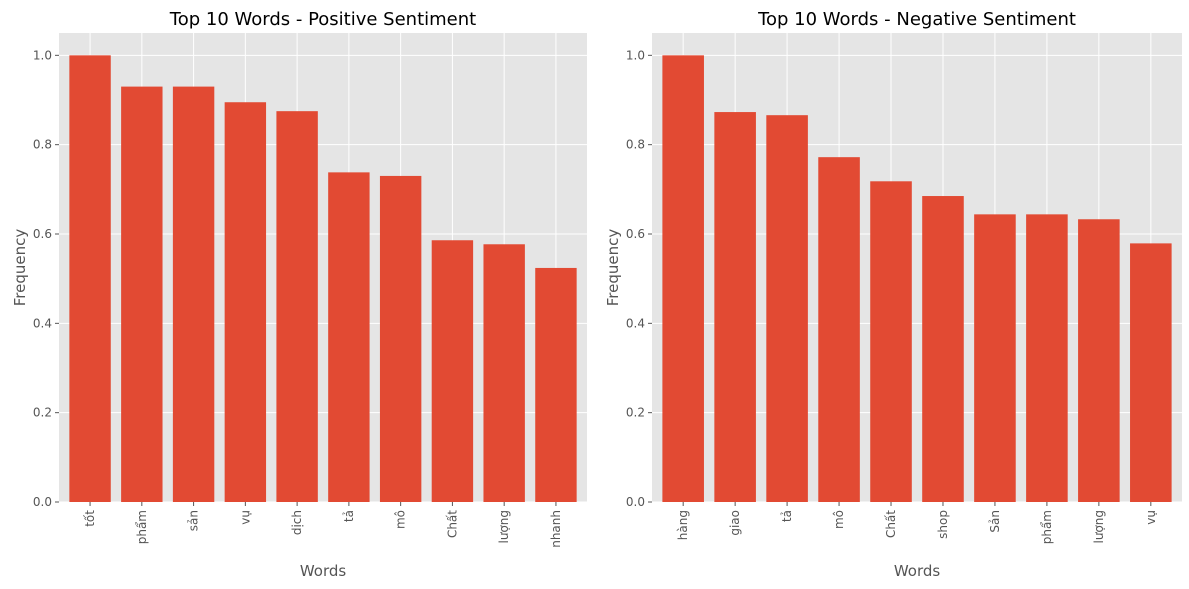 This screenshot has height=589, width=1189. What do you see at coordinates (635, 234) in the screenshot?
I see `y-tick-label-negative-3: 0.6` at bounding box center [635, 234].